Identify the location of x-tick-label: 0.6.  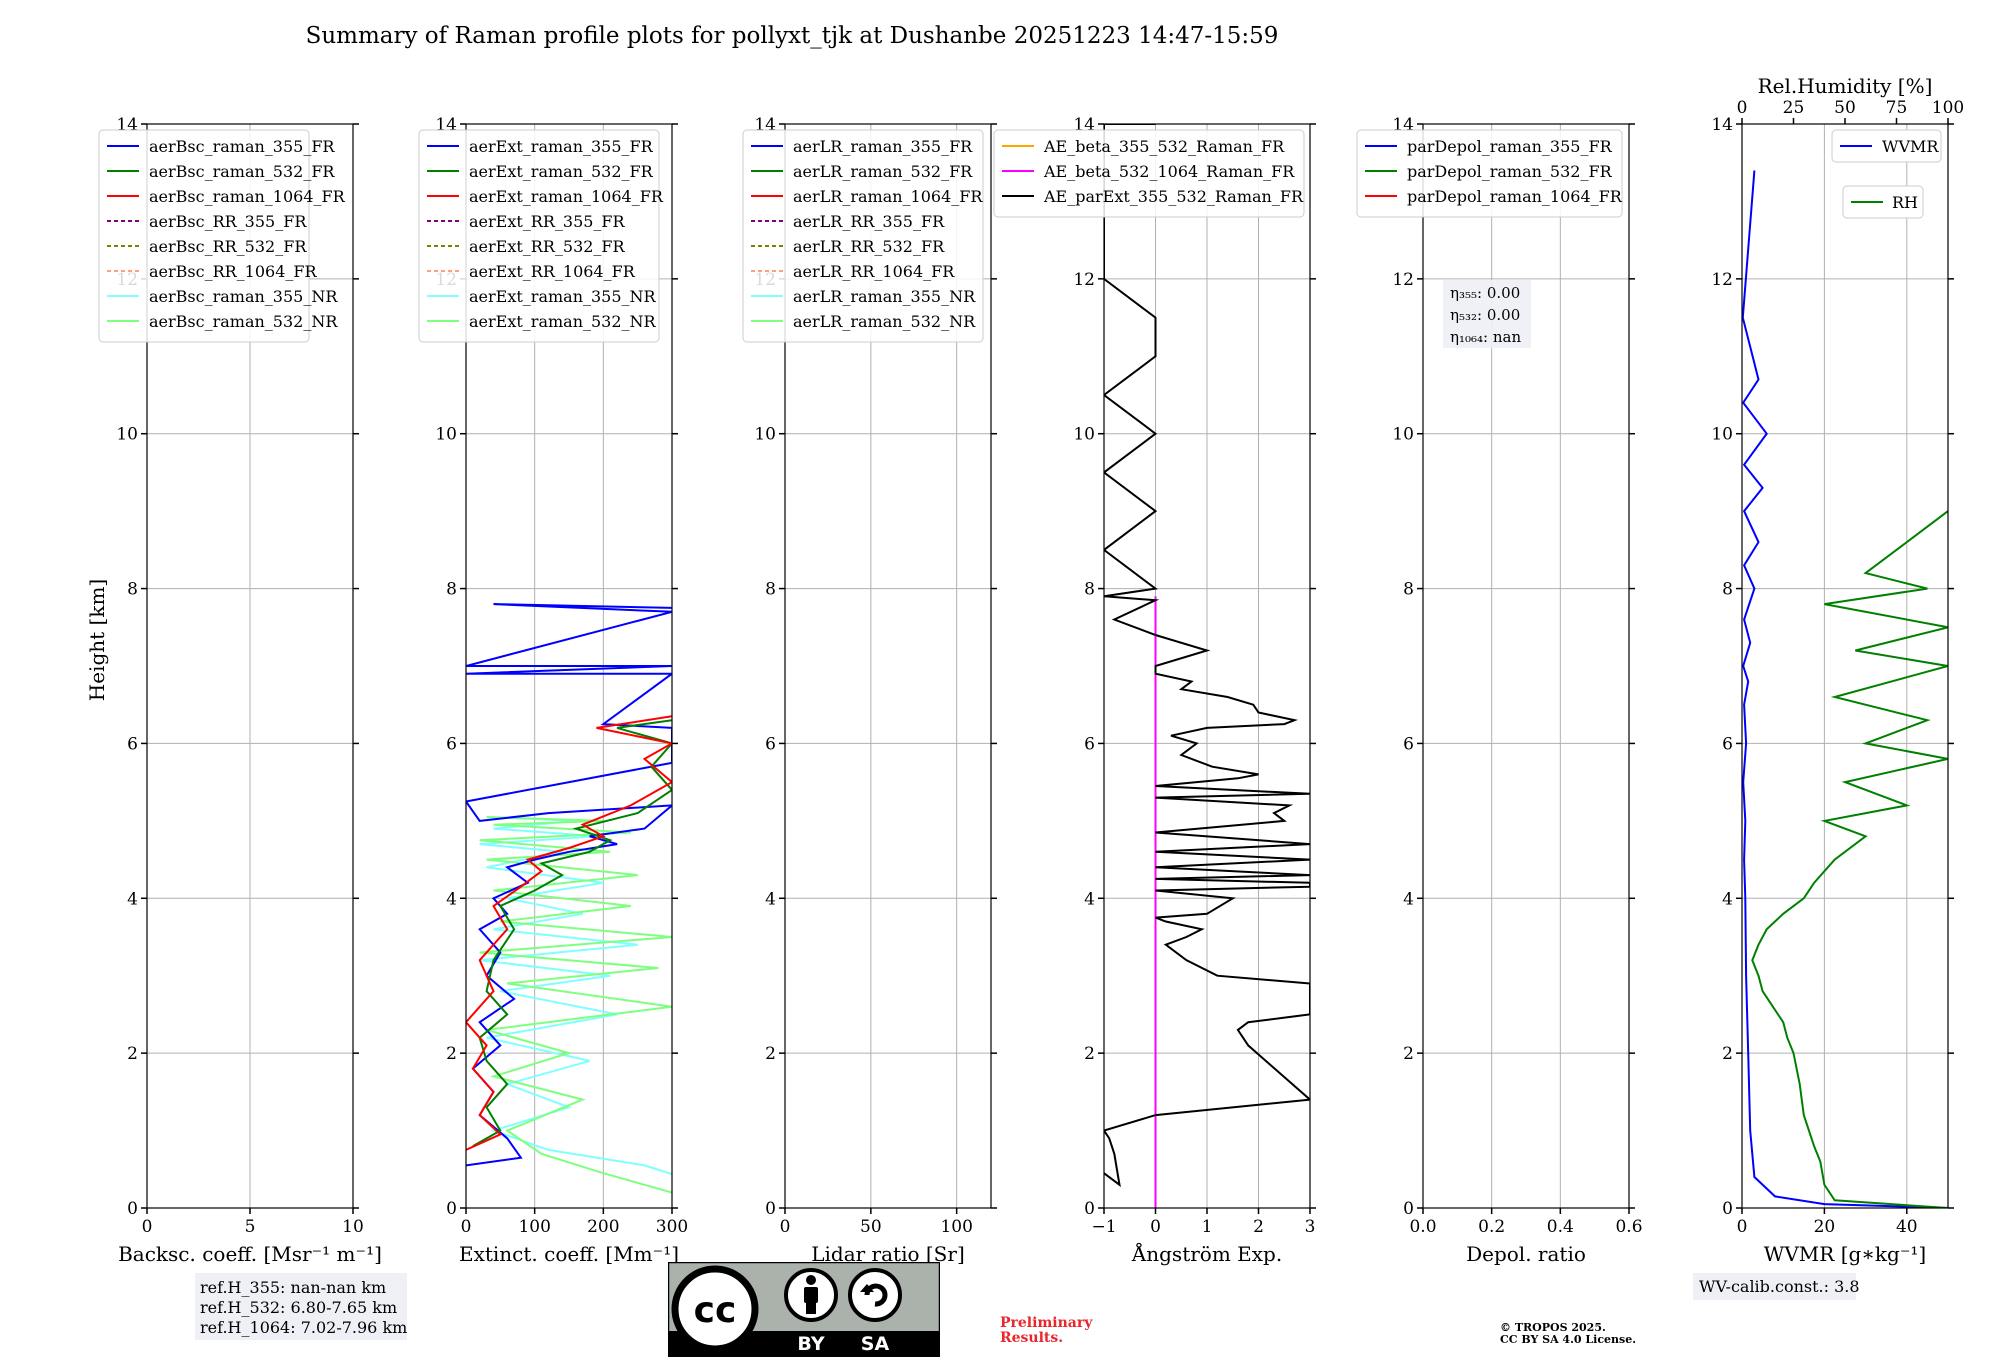
(1628, 1227).